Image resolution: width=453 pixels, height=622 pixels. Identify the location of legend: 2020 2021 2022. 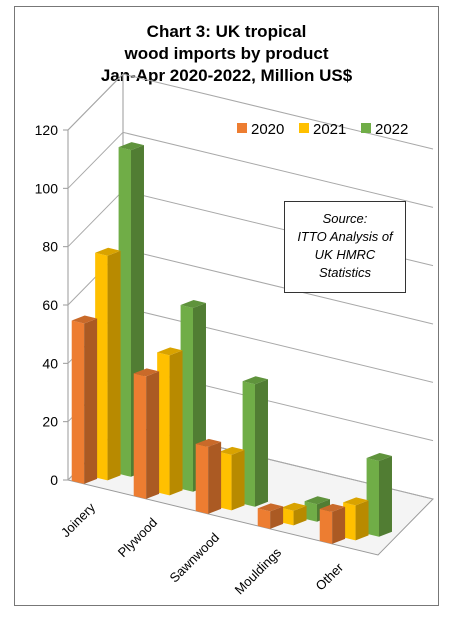
(322, 129).